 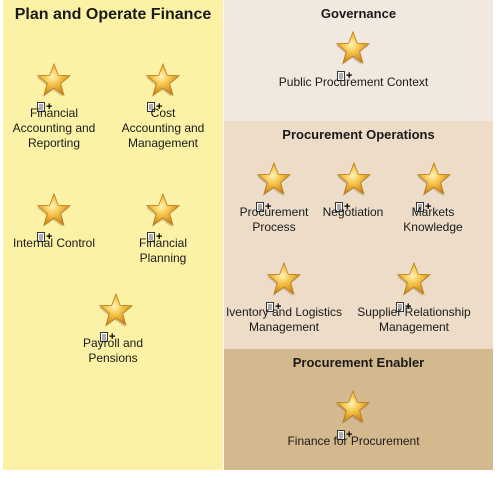 What do you see at coordinates (284, 319) in the screenshot?
I see `node-label: Iventory and Logistics Management` at bounding box center [284, 319].